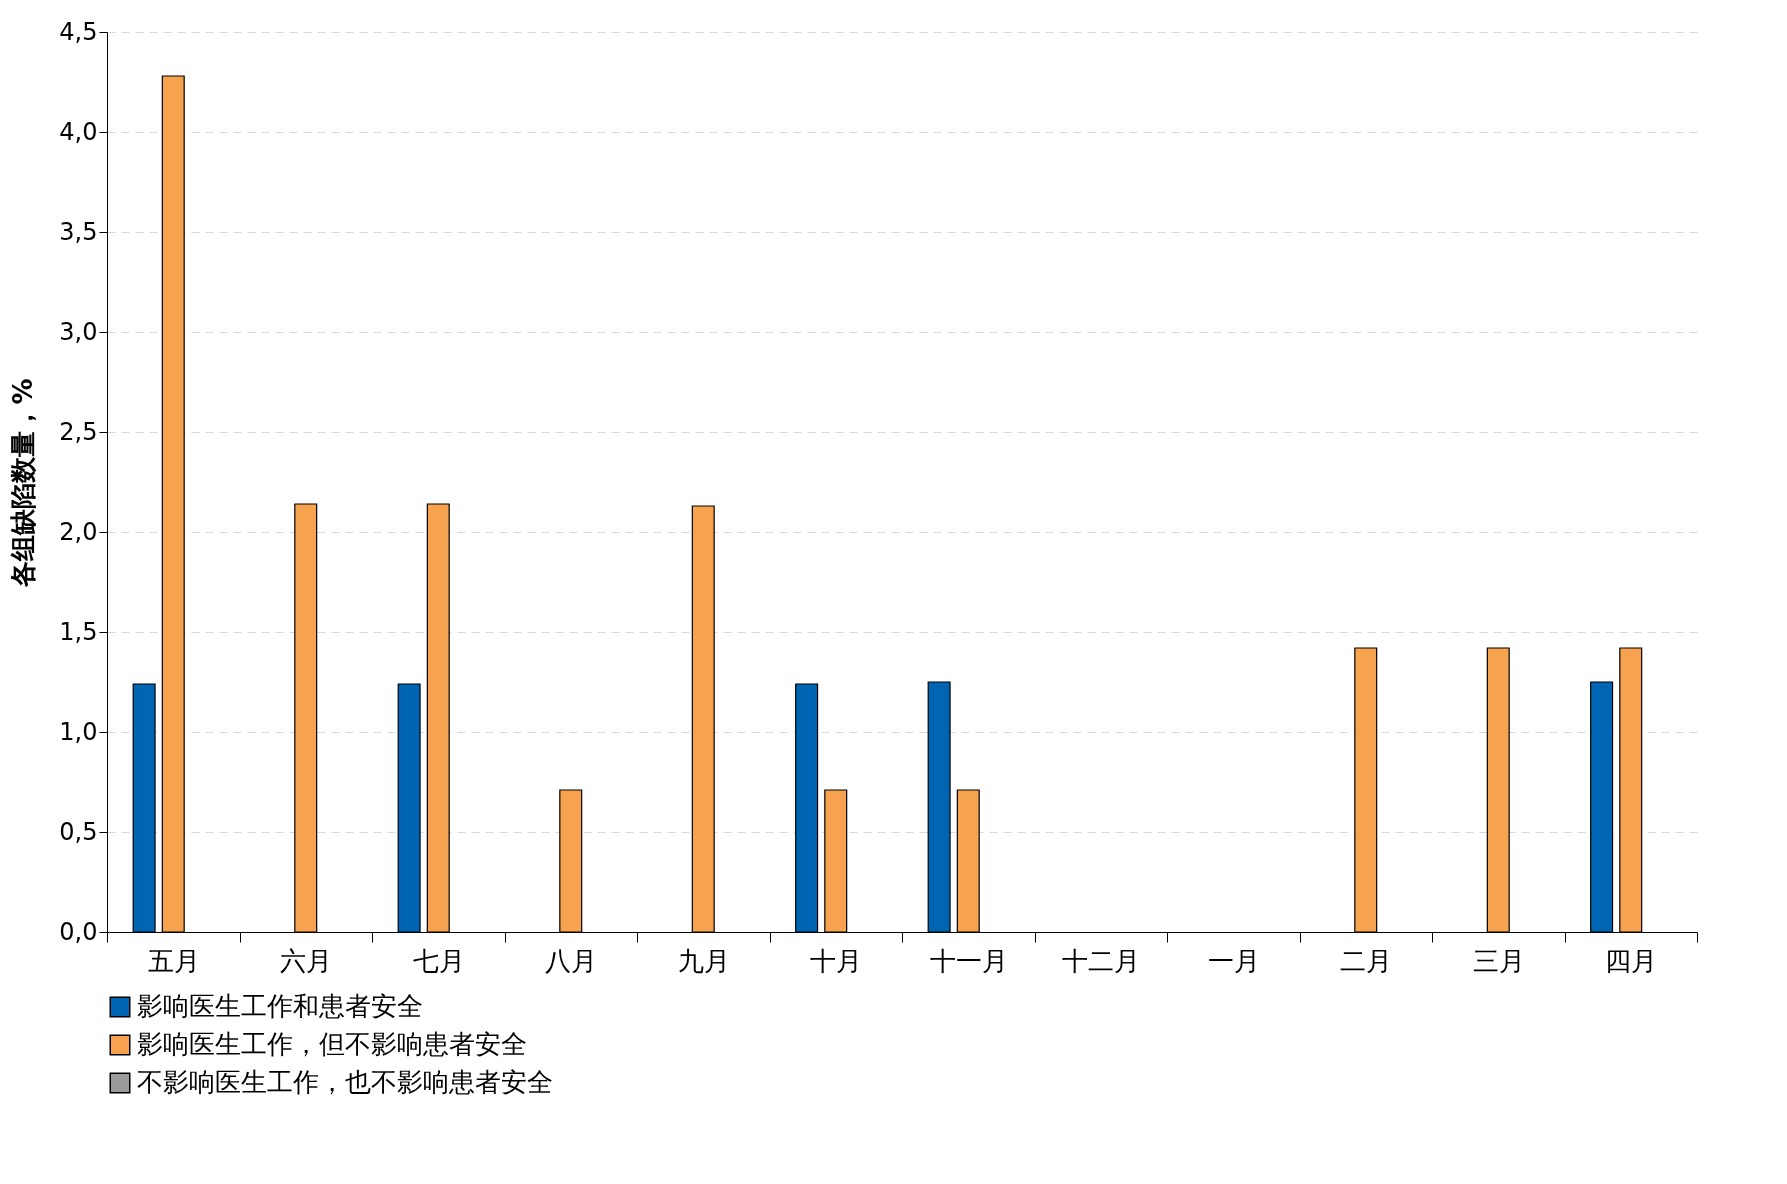  I want to click on legend-label: 影响医生工作和患者安全, so click(280, 1006).